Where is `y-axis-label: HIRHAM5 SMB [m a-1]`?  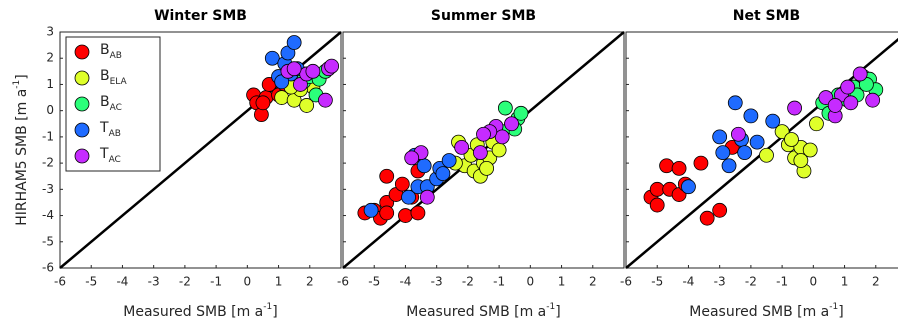
y-axis-label: HIRHAM5 SMB [m a-1] is located at coordinates (21, 150).